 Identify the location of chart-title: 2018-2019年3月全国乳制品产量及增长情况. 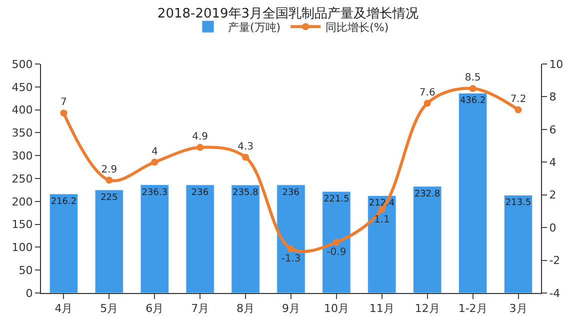
(288, 14).